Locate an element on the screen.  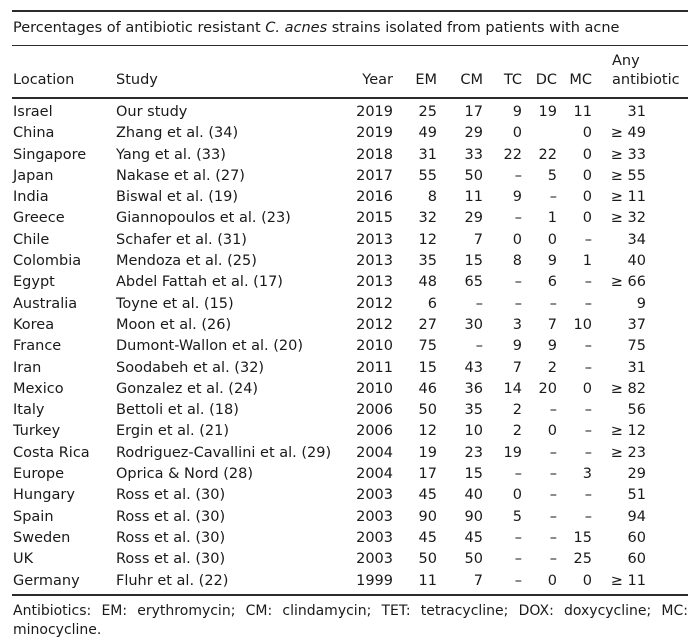
cell-any-antibiotic: ≥ 33 is located at coordinates (628, 154).